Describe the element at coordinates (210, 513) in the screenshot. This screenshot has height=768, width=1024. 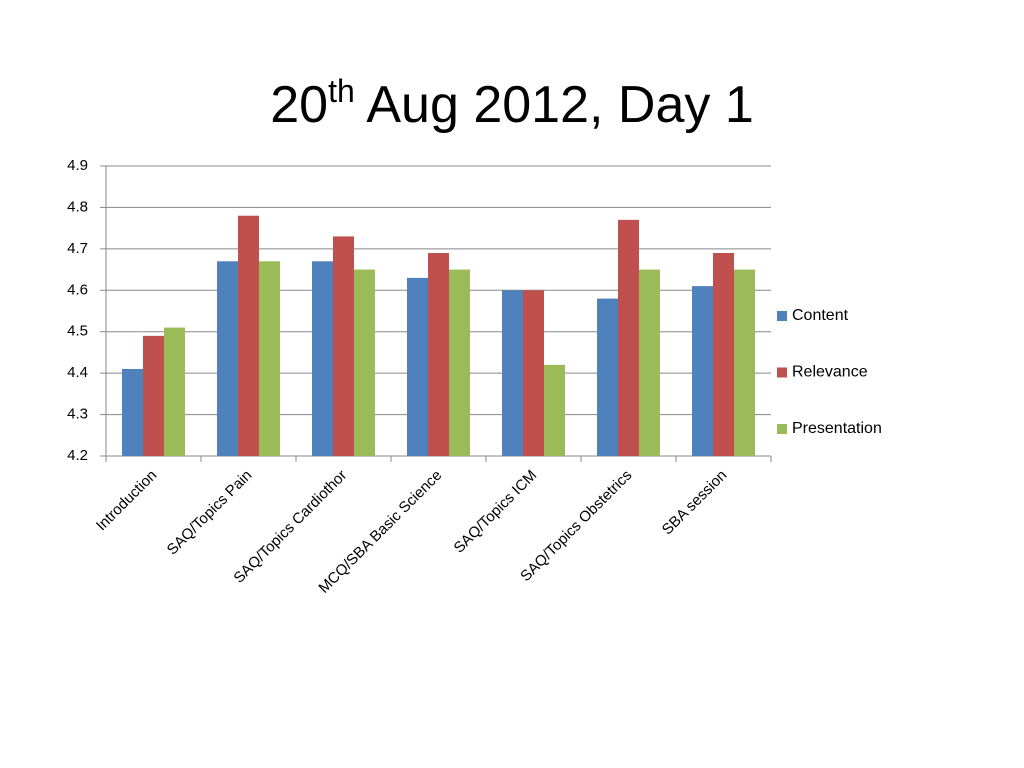
I see `x-tick-label: SAQ/Topics Pain` at that location.